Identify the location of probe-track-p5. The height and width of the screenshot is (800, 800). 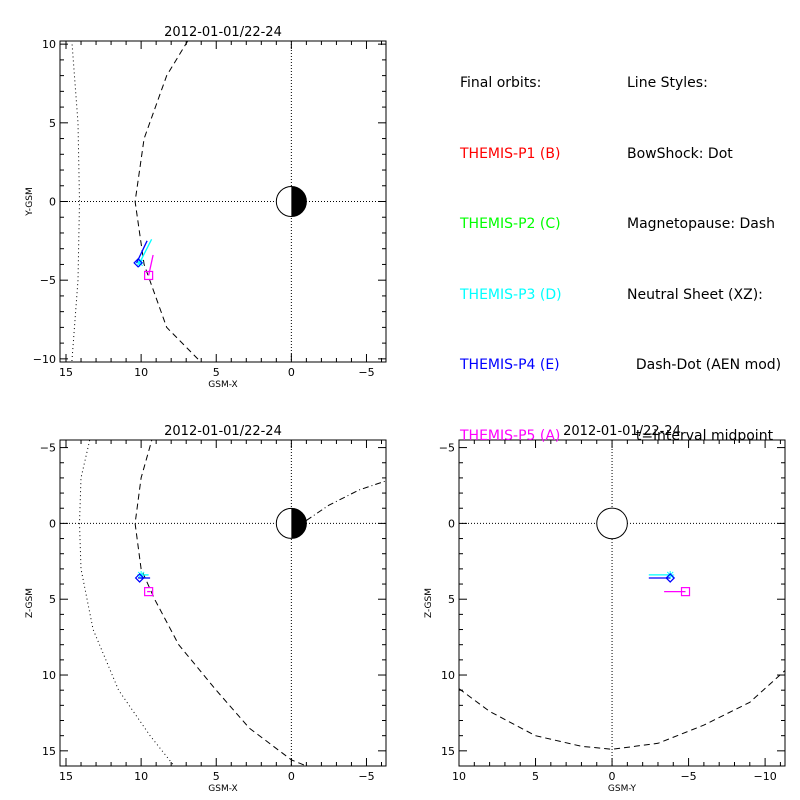
(150, 265).